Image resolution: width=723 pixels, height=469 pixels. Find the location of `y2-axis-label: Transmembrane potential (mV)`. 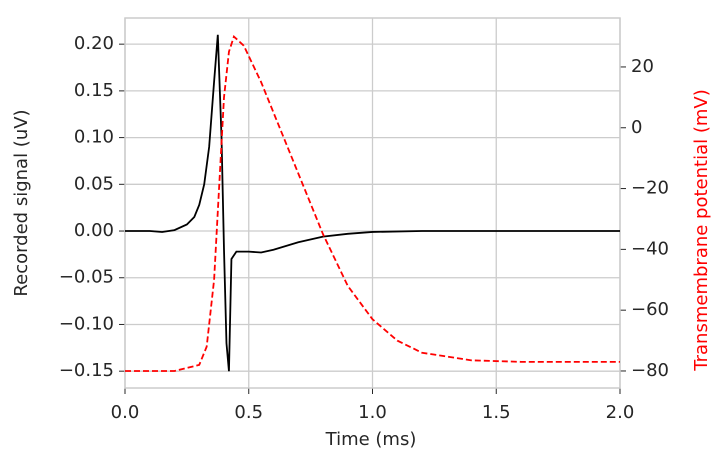

y2-axis-label: Transmembrane potential (mV) is located at coordinates (701, 230).